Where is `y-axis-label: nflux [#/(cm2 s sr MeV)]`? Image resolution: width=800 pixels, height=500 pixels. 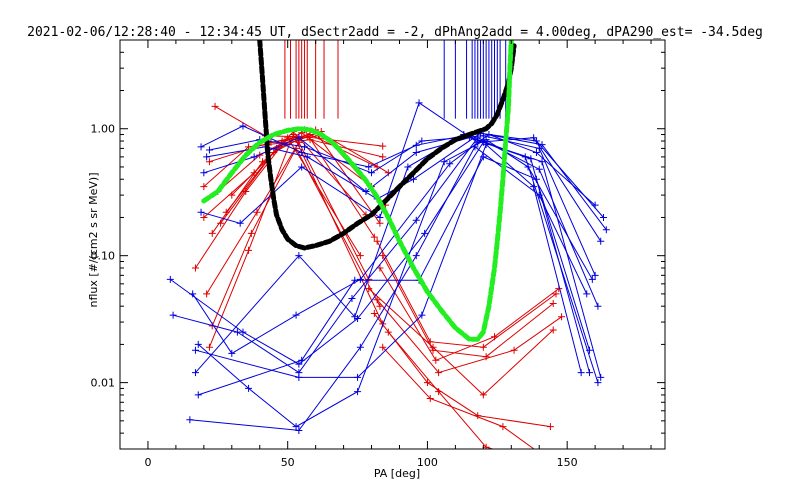 y-axis-label: nflux [#/(cm2 s sr MeV)] is located at coordinates (93, 240).